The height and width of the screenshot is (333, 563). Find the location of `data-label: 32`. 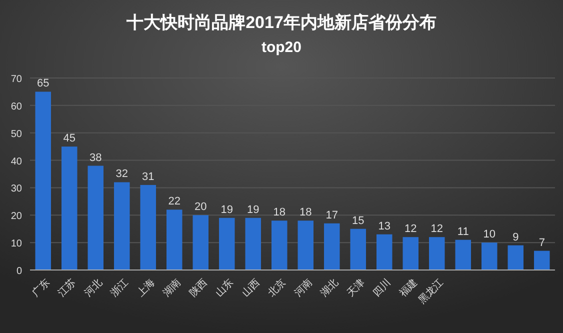

data-label: 32 is located at coordinates (122, 174).